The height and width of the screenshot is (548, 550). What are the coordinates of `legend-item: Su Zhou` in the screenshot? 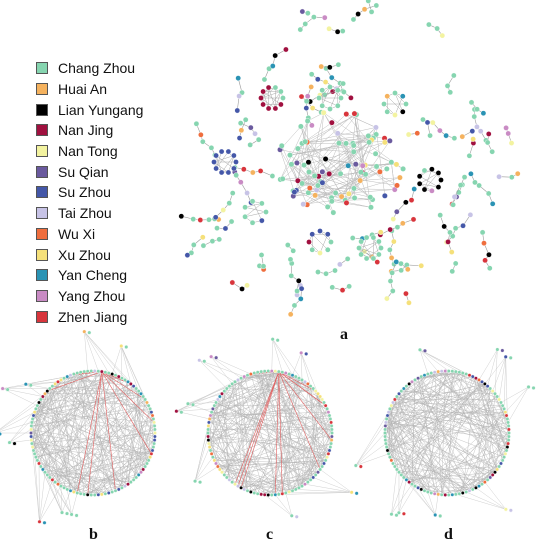 It's located at (106, 192).